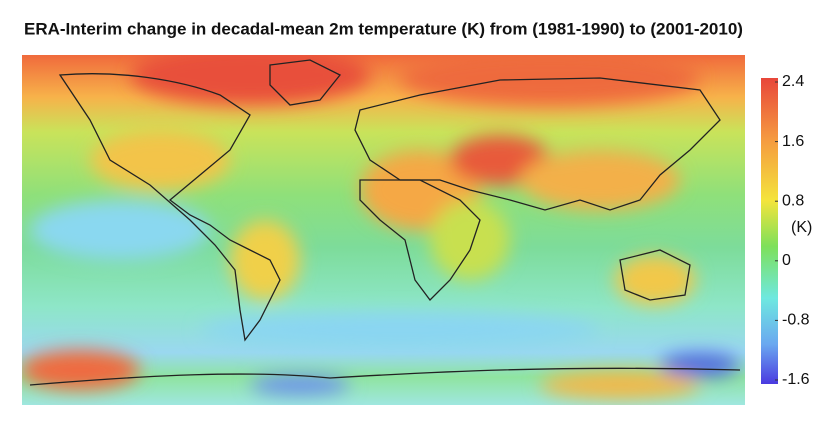 The height and width of the screenshot is (433, 822). What do you see at coordinates (769, 231) in the screenshot?
I see `colorbar-gradient` at bounding box center [769, 231].